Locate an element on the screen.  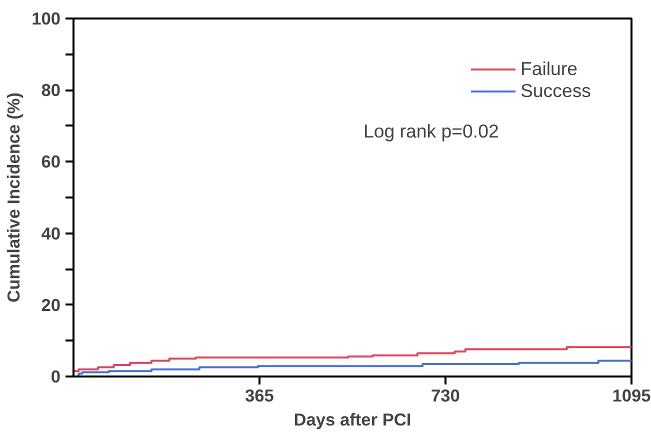
y-tick-label: 40 is located at coordinates (51, 233).